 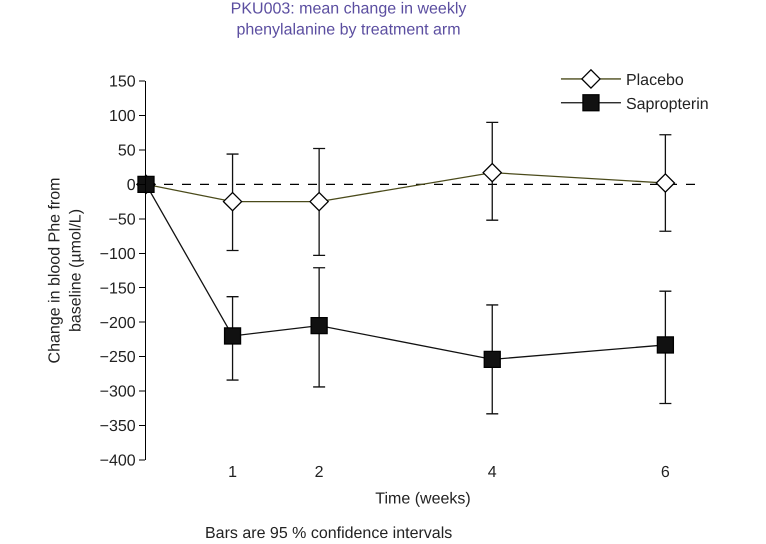 I want to click on y-tick-label: 0, so click(x=131, y=185).